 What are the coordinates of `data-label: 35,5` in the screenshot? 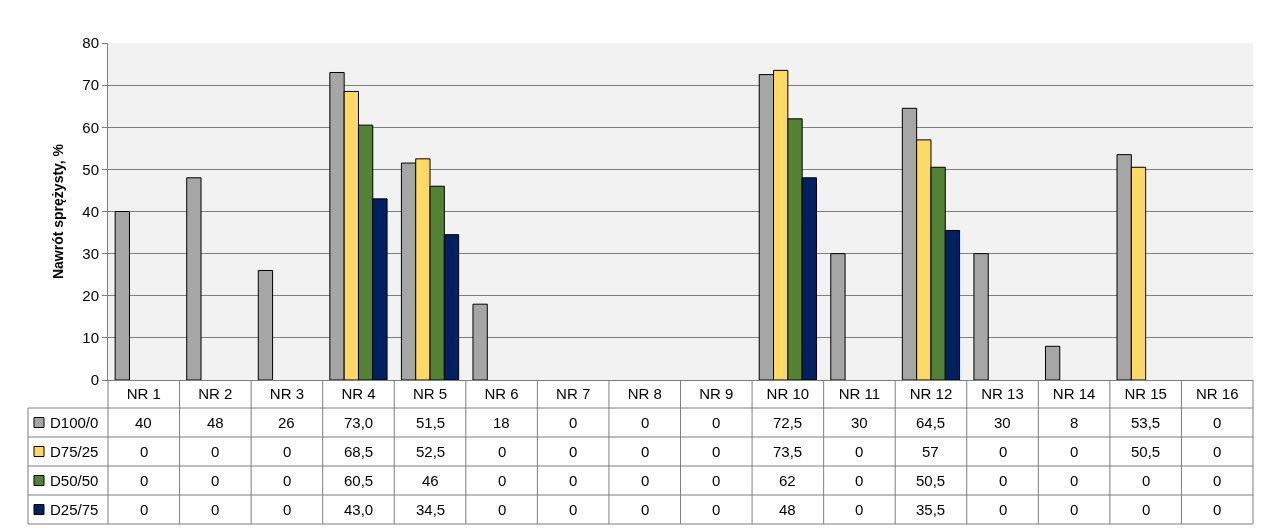 It's located at (931, 509).